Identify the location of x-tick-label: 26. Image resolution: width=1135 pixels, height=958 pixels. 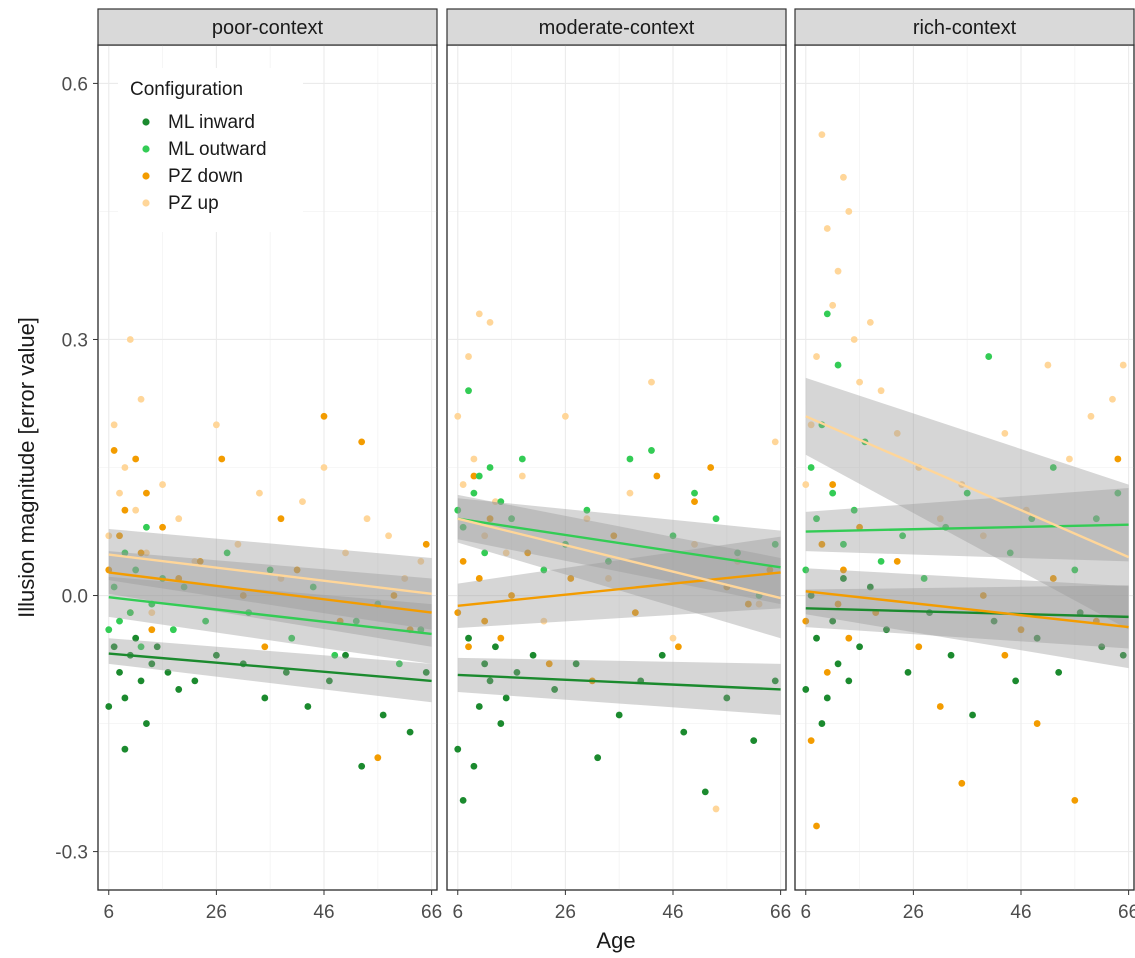
(913, 912).